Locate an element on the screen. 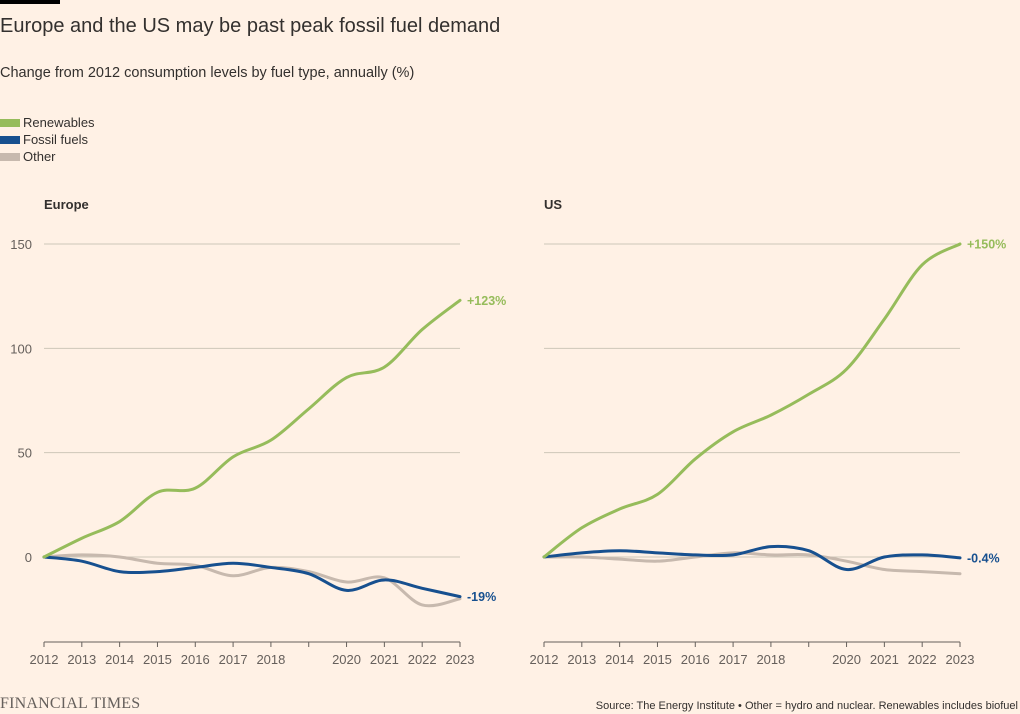  legend-label-fossil-fuels: Fossil fuels is located at coordinates (56, 139).